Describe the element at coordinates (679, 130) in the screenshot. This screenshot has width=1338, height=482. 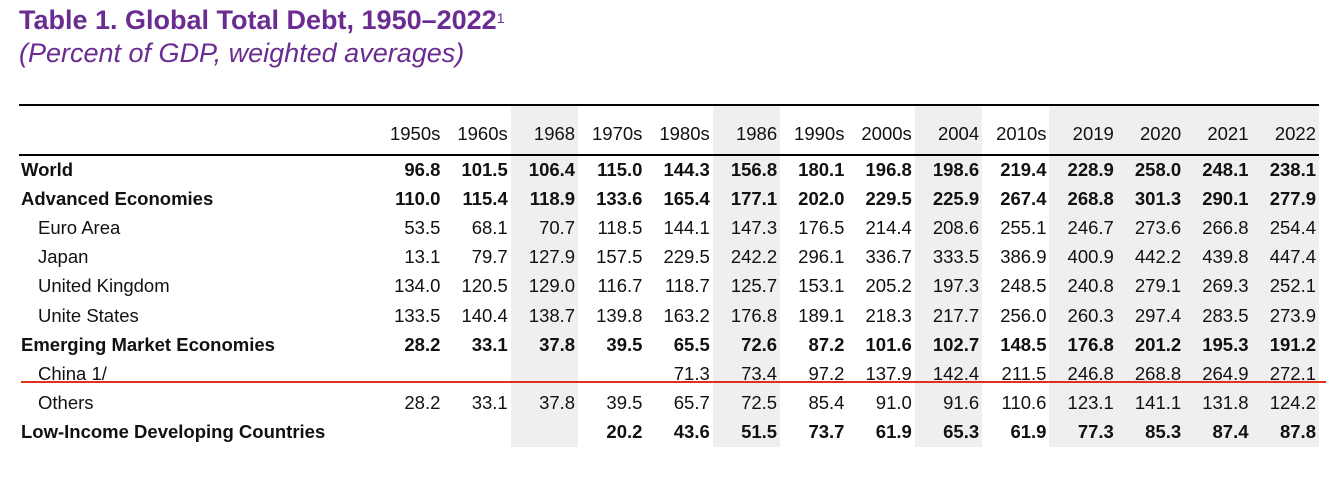
I see `column-header: 1980s` at that location.